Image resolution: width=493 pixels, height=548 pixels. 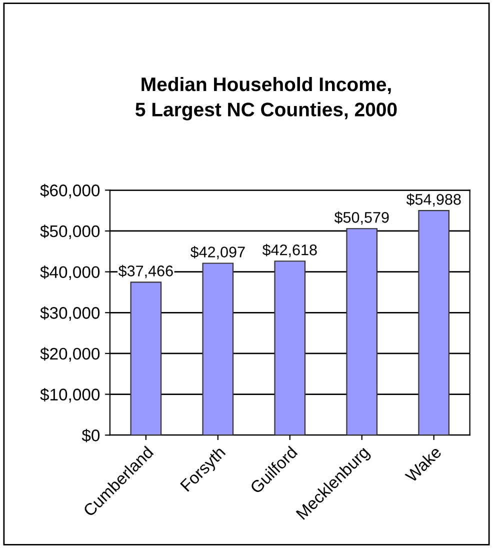 What do you see at coordinates (70, 354) in the screenshot?
I see `y-tick-label: $20,000` at bounding box center [70, 354].